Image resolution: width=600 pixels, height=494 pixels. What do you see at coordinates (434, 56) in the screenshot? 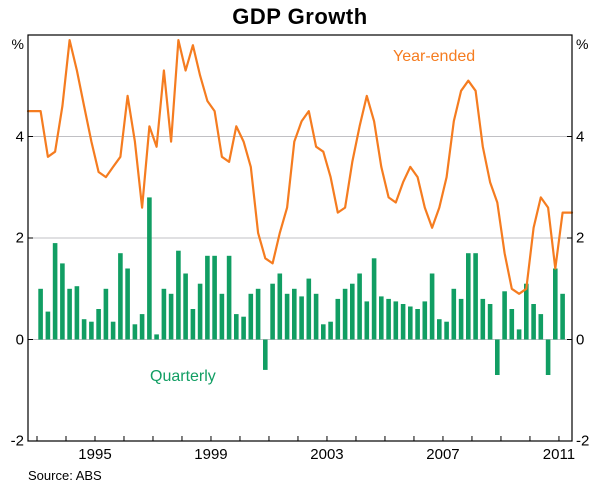
I see `legend-year-ended: Year-ended` at bounding box center [434, 56].